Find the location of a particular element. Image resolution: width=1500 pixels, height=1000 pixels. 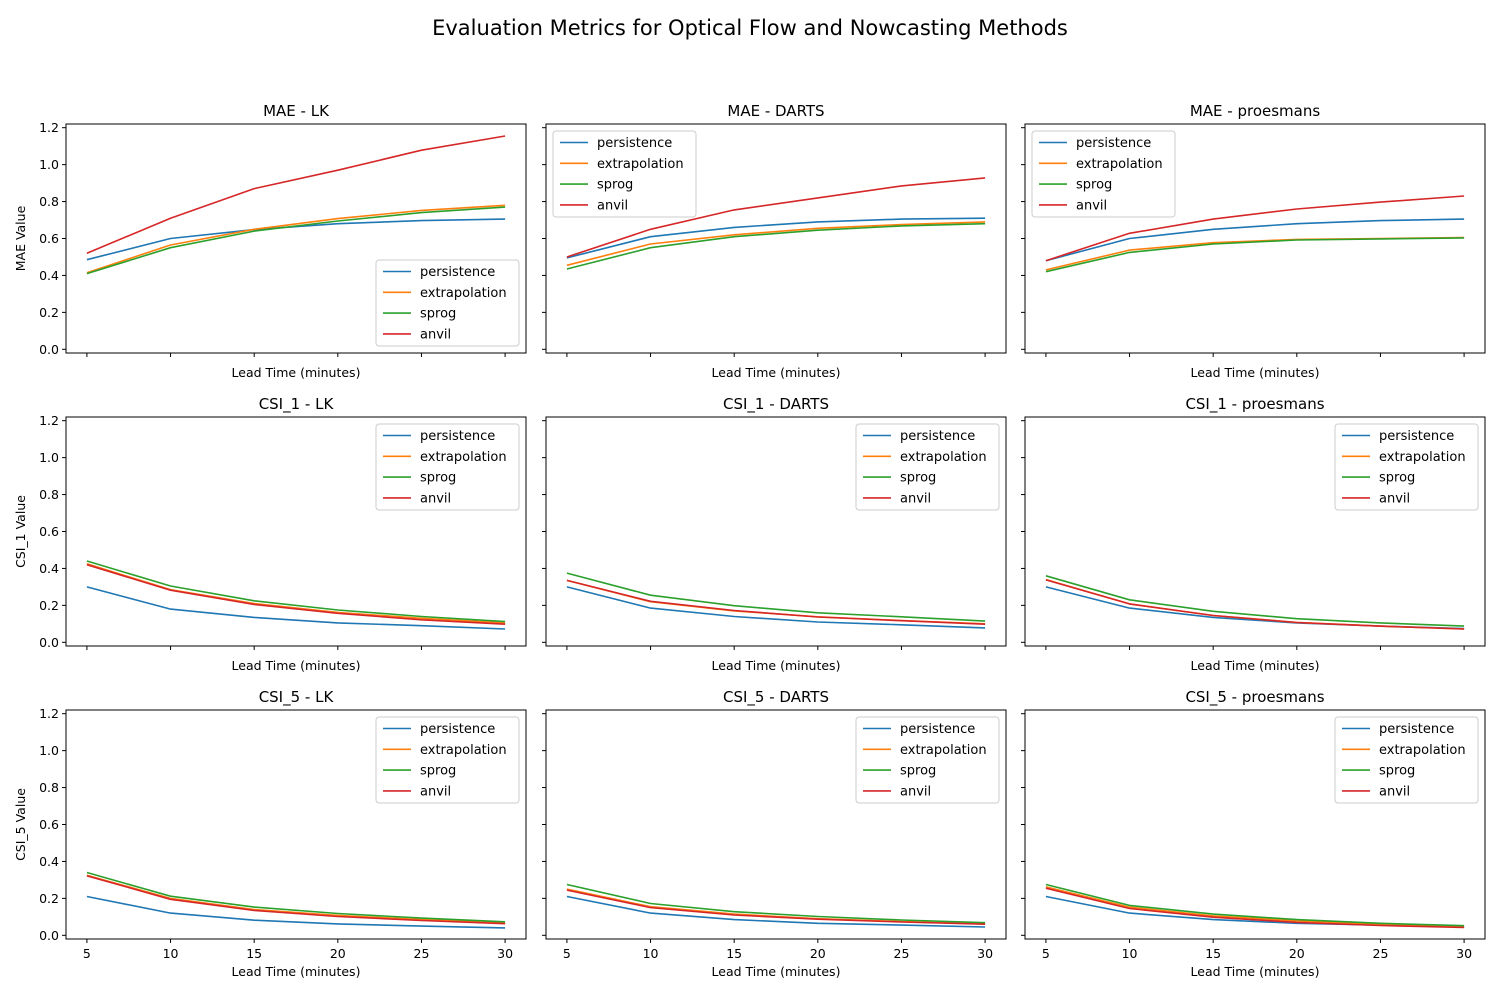

x-tick-label: 30 is located at coordinates (985, 953).